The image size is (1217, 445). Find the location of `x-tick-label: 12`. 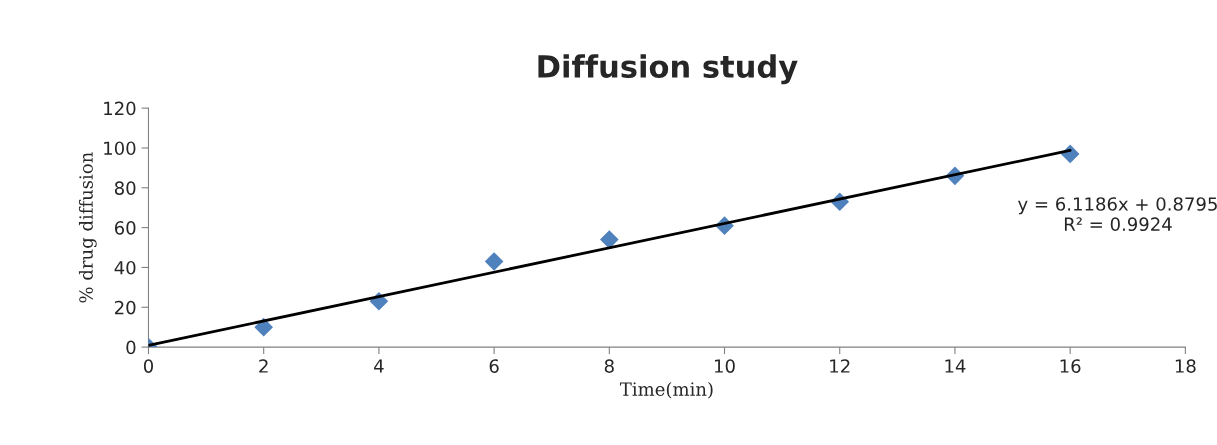

x-tick-label: 12 is located at coordinates (840, 366).